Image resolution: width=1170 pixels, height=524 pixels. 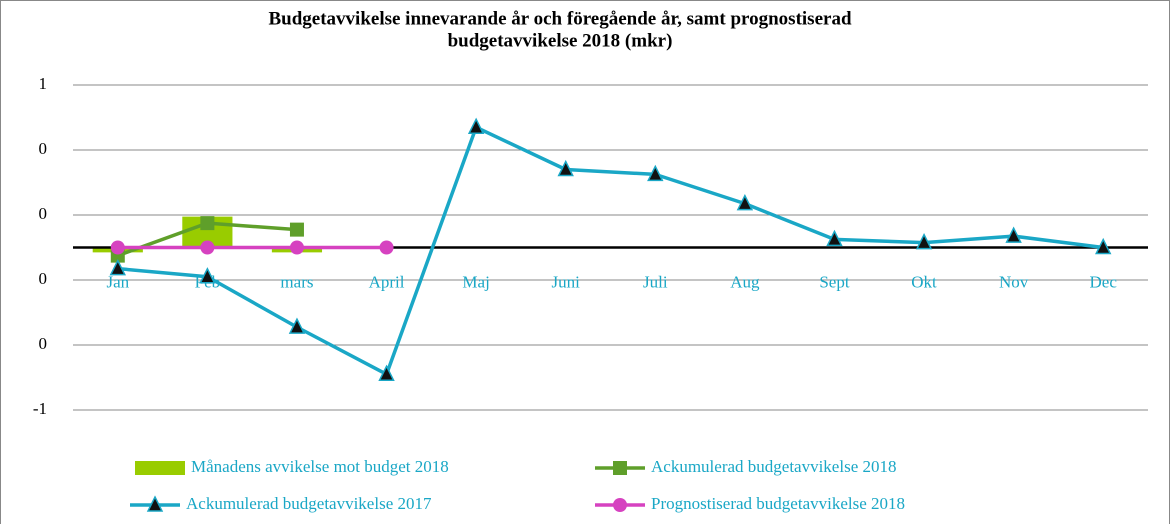 What do you see at coordinates (387, 281) in the screenshot?
I see `x-tick-label: April` at bounding box center [387, 281].